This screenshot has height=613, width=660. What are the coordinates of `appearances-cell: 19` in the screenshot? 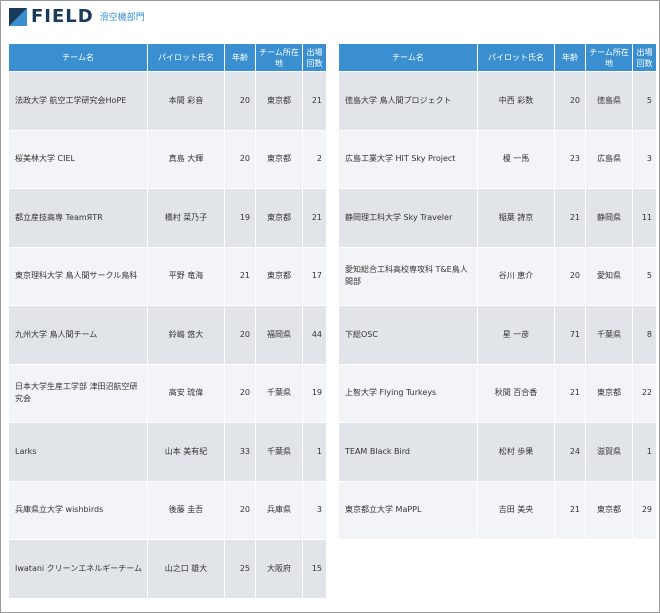 It's located at (314, 393).